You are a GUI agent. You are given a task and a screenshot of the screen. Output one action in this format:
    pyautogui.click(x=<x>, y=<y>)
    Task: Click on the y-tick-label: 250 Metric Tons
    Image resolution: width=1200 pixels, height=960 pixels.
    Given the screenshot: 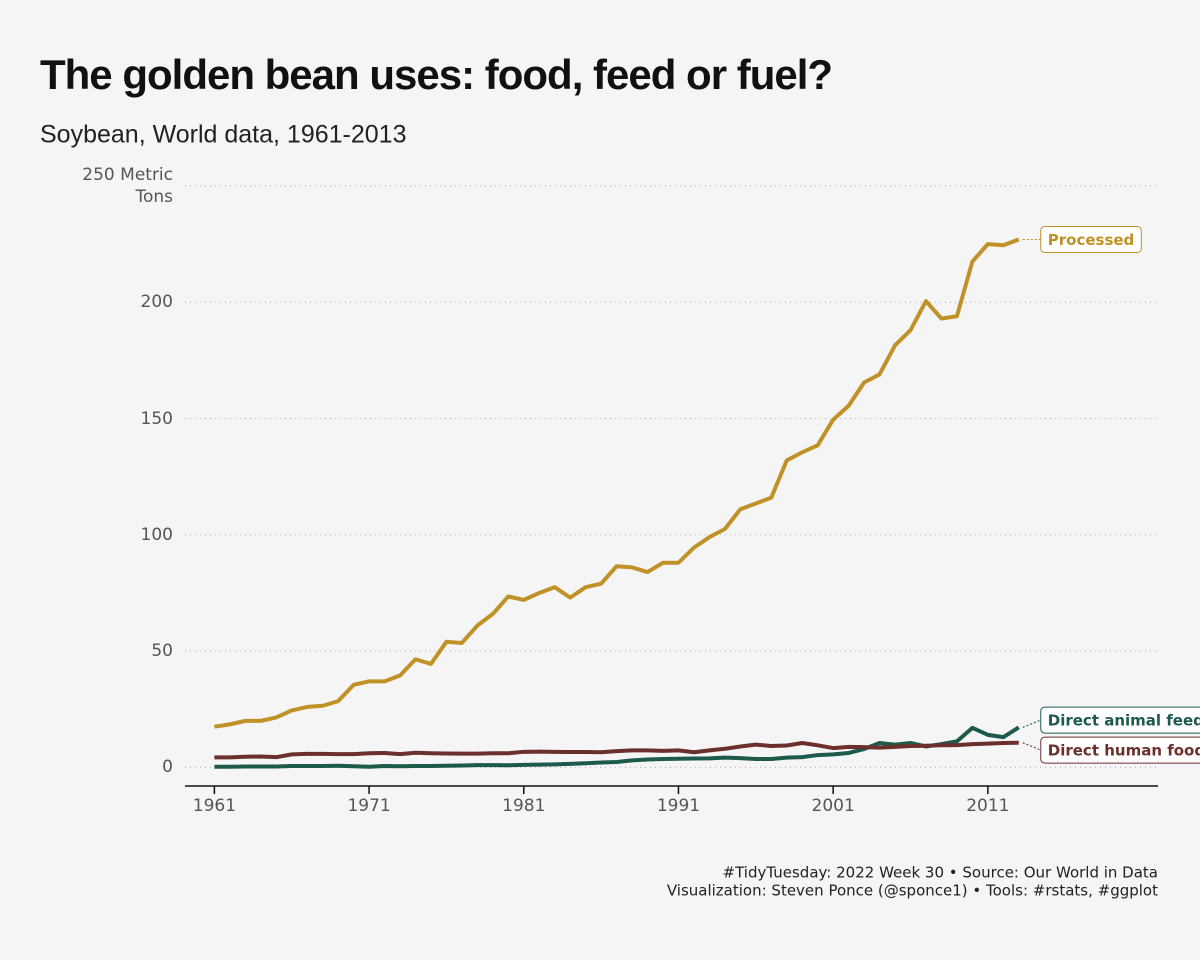 What is the action you would take?
    pyautogui.click(x=127, y=186)
    